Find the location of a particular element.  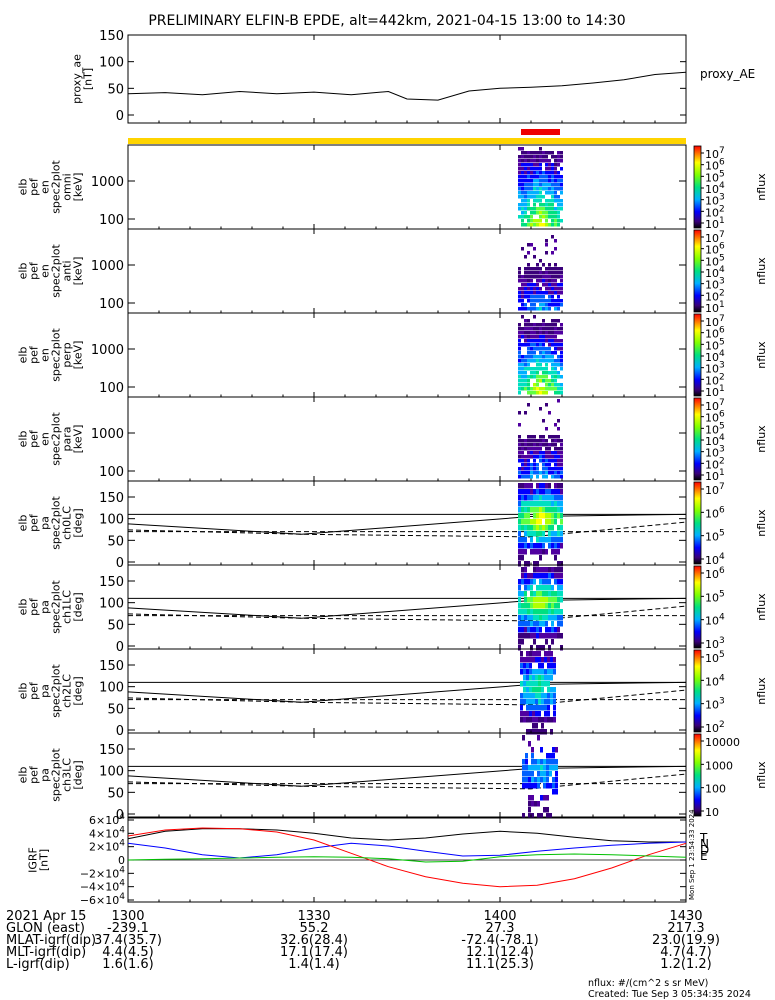

panel-ch1LC-cbar-label: nflux is located at coordinates (761, 607).